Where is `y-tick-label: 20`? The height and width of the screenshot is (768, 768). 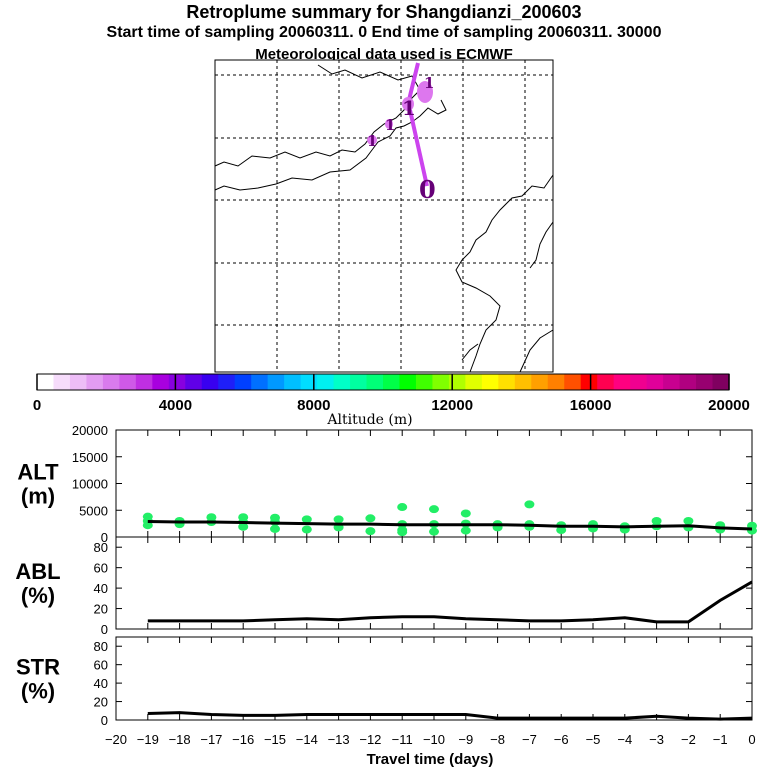 y-tick-label: 20 is located at coordinates (101, 702).